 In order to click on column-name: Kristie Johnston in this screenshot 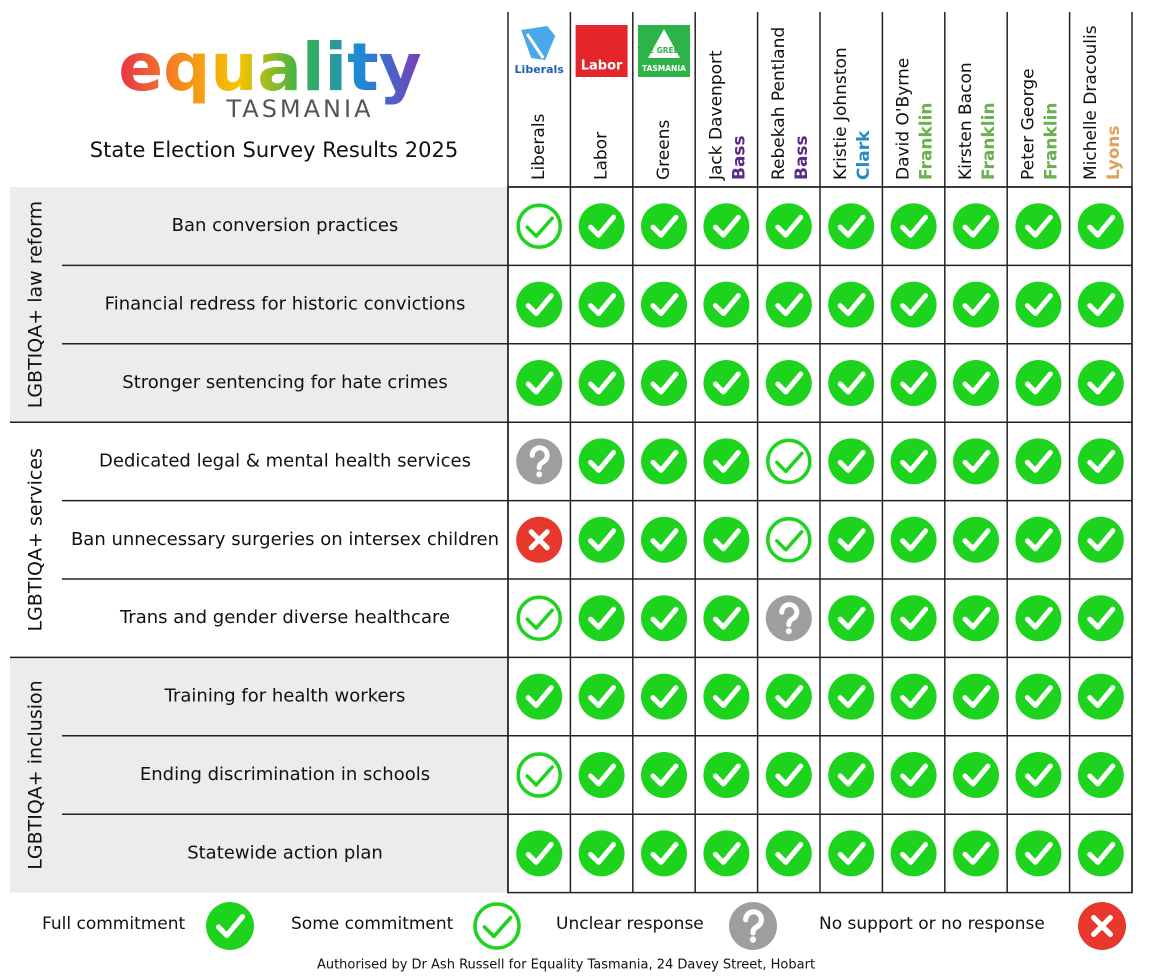, I will do `click(841, 113)`.